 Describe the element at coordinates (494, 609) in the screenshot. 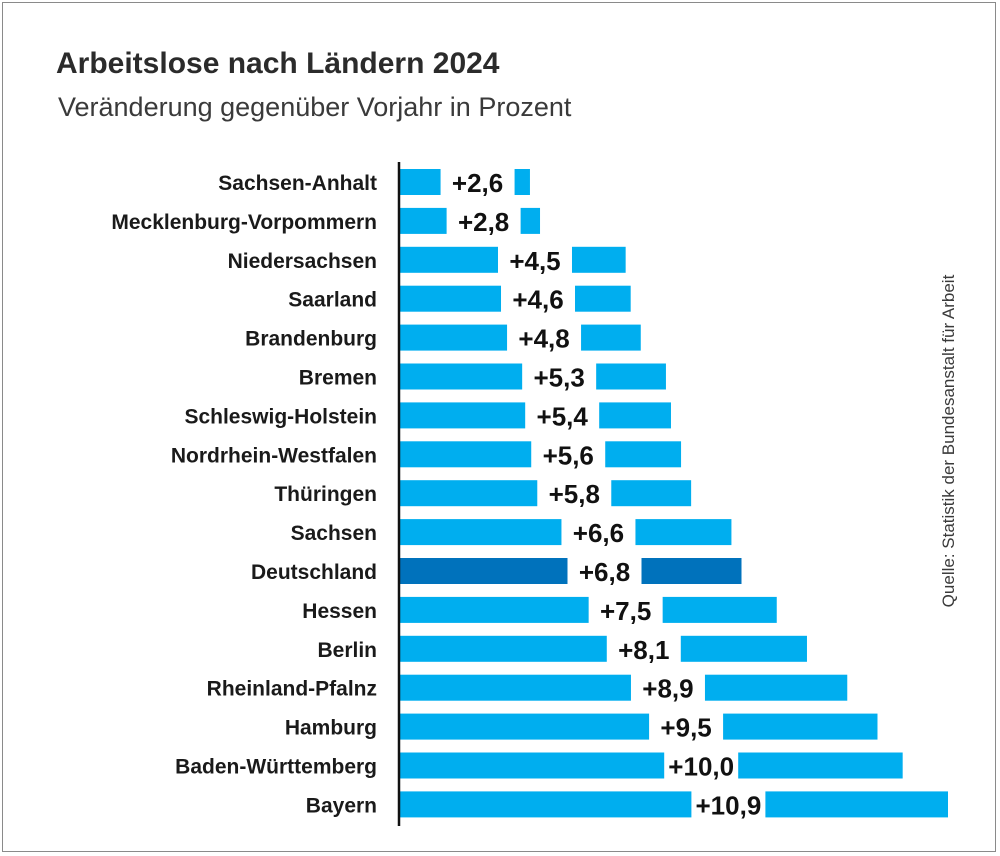

I see `bar-11-left` at that location.